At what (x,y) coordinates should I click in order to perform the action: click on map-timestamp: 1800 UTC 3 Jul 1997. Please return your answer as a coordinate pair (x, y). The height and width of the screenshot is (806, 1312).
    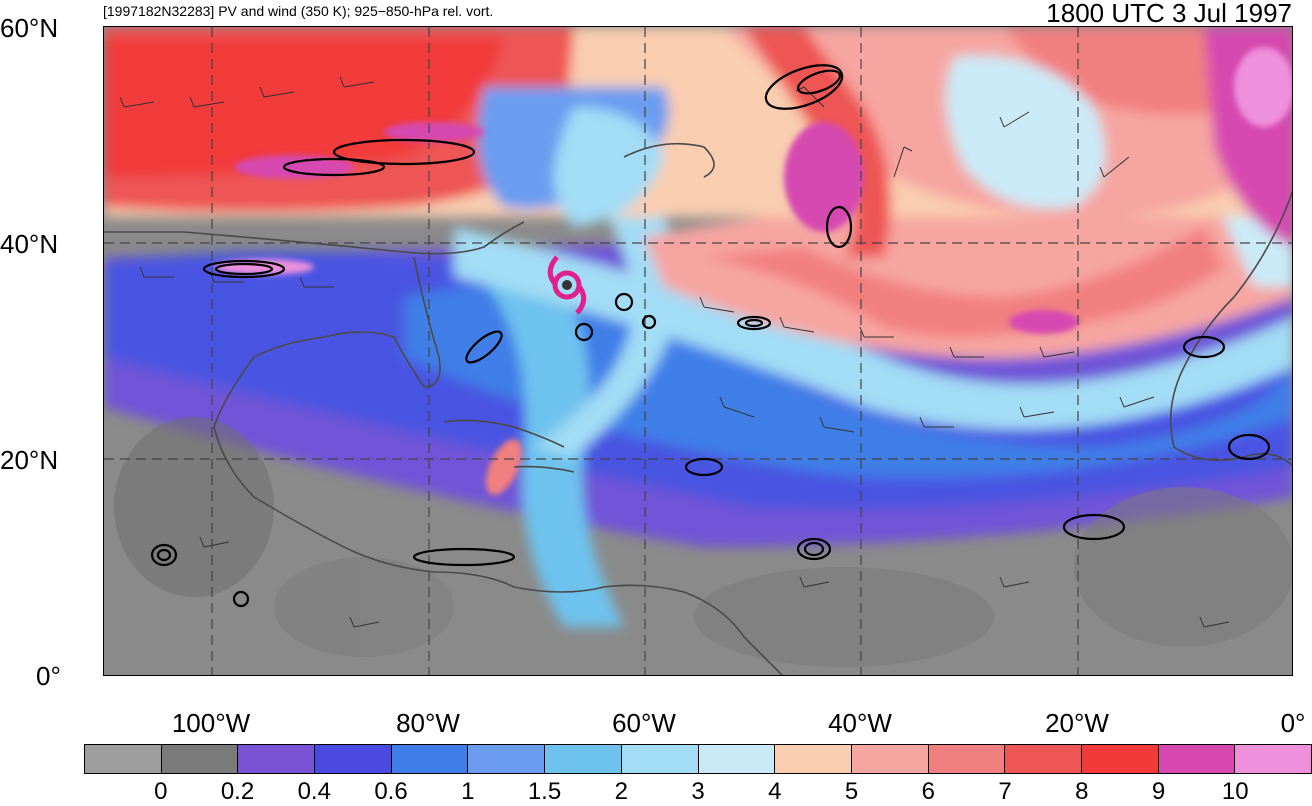
    Looking at the image, I should click on (1169, 14).